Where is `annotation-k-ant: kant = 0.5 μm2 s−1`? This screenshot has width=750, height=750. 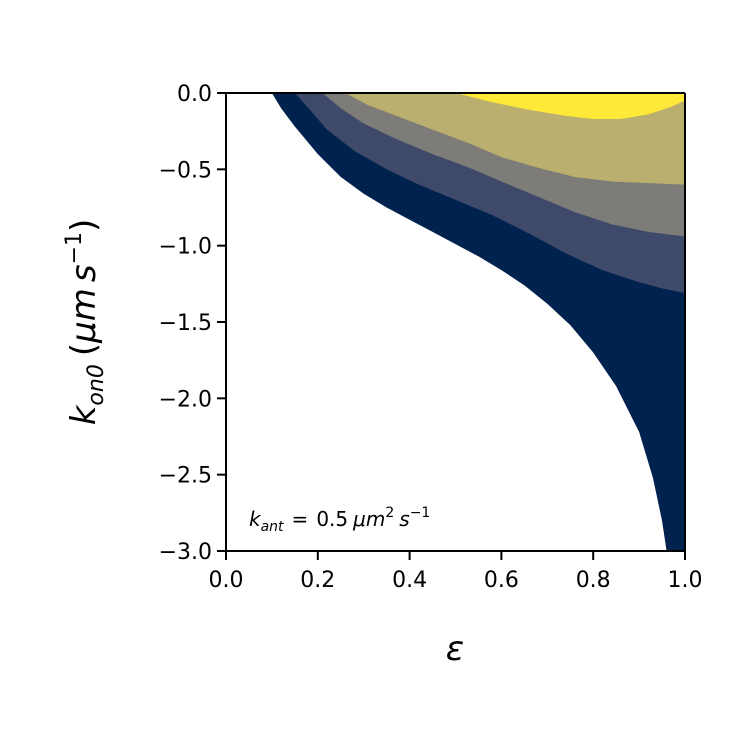 annotation-k-ant: kant = 0.5 μm2 s−1 is located at coordinates (339, 520).